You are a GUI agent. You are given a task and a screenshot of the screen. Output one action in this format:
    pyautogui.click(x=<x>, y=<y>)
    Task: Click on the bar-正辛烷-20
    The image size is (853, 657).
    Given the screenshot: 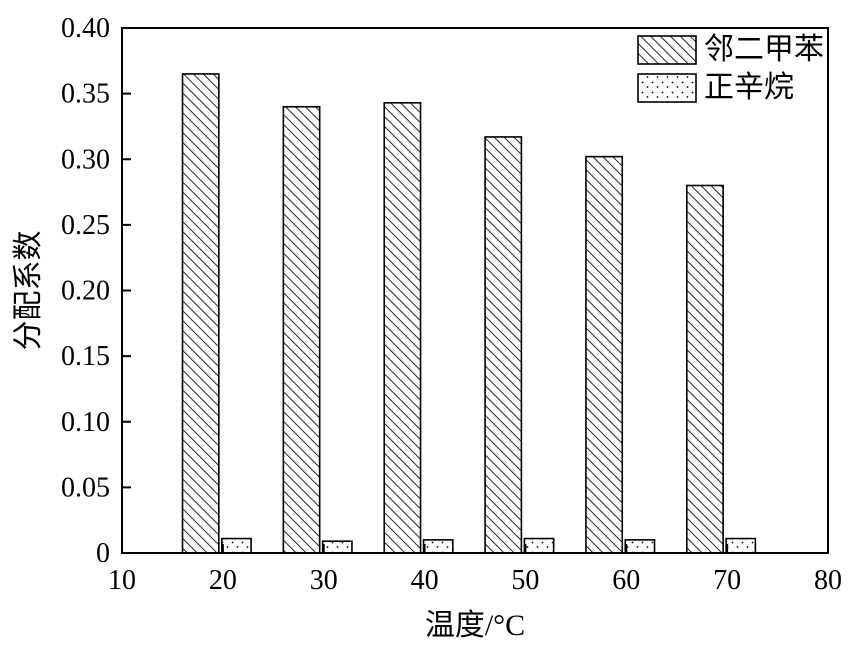 What is the action you would take?
    pyautogui.click(x=236, y=545)
    